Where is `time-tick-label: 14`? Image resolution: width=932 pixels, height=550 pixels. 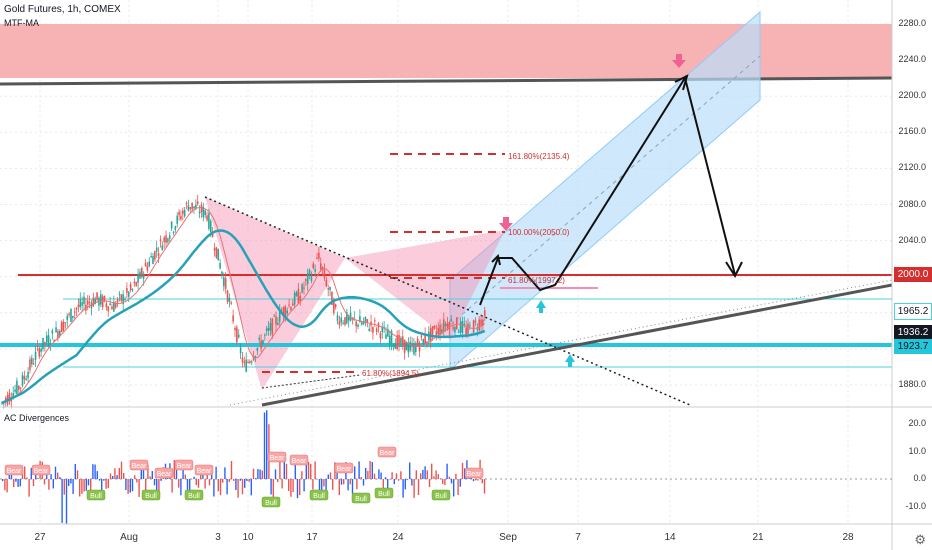 time-tick-label: 14 is located at coordinates (670, 537).